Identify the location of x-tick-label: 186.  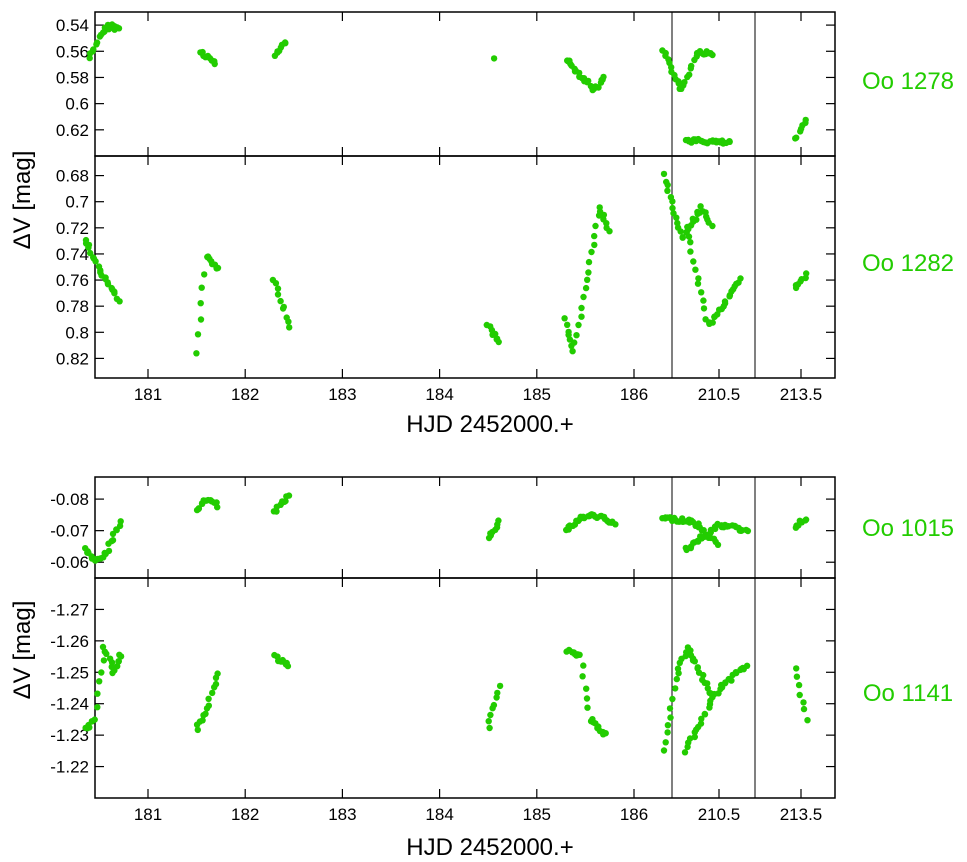
(634, 394).